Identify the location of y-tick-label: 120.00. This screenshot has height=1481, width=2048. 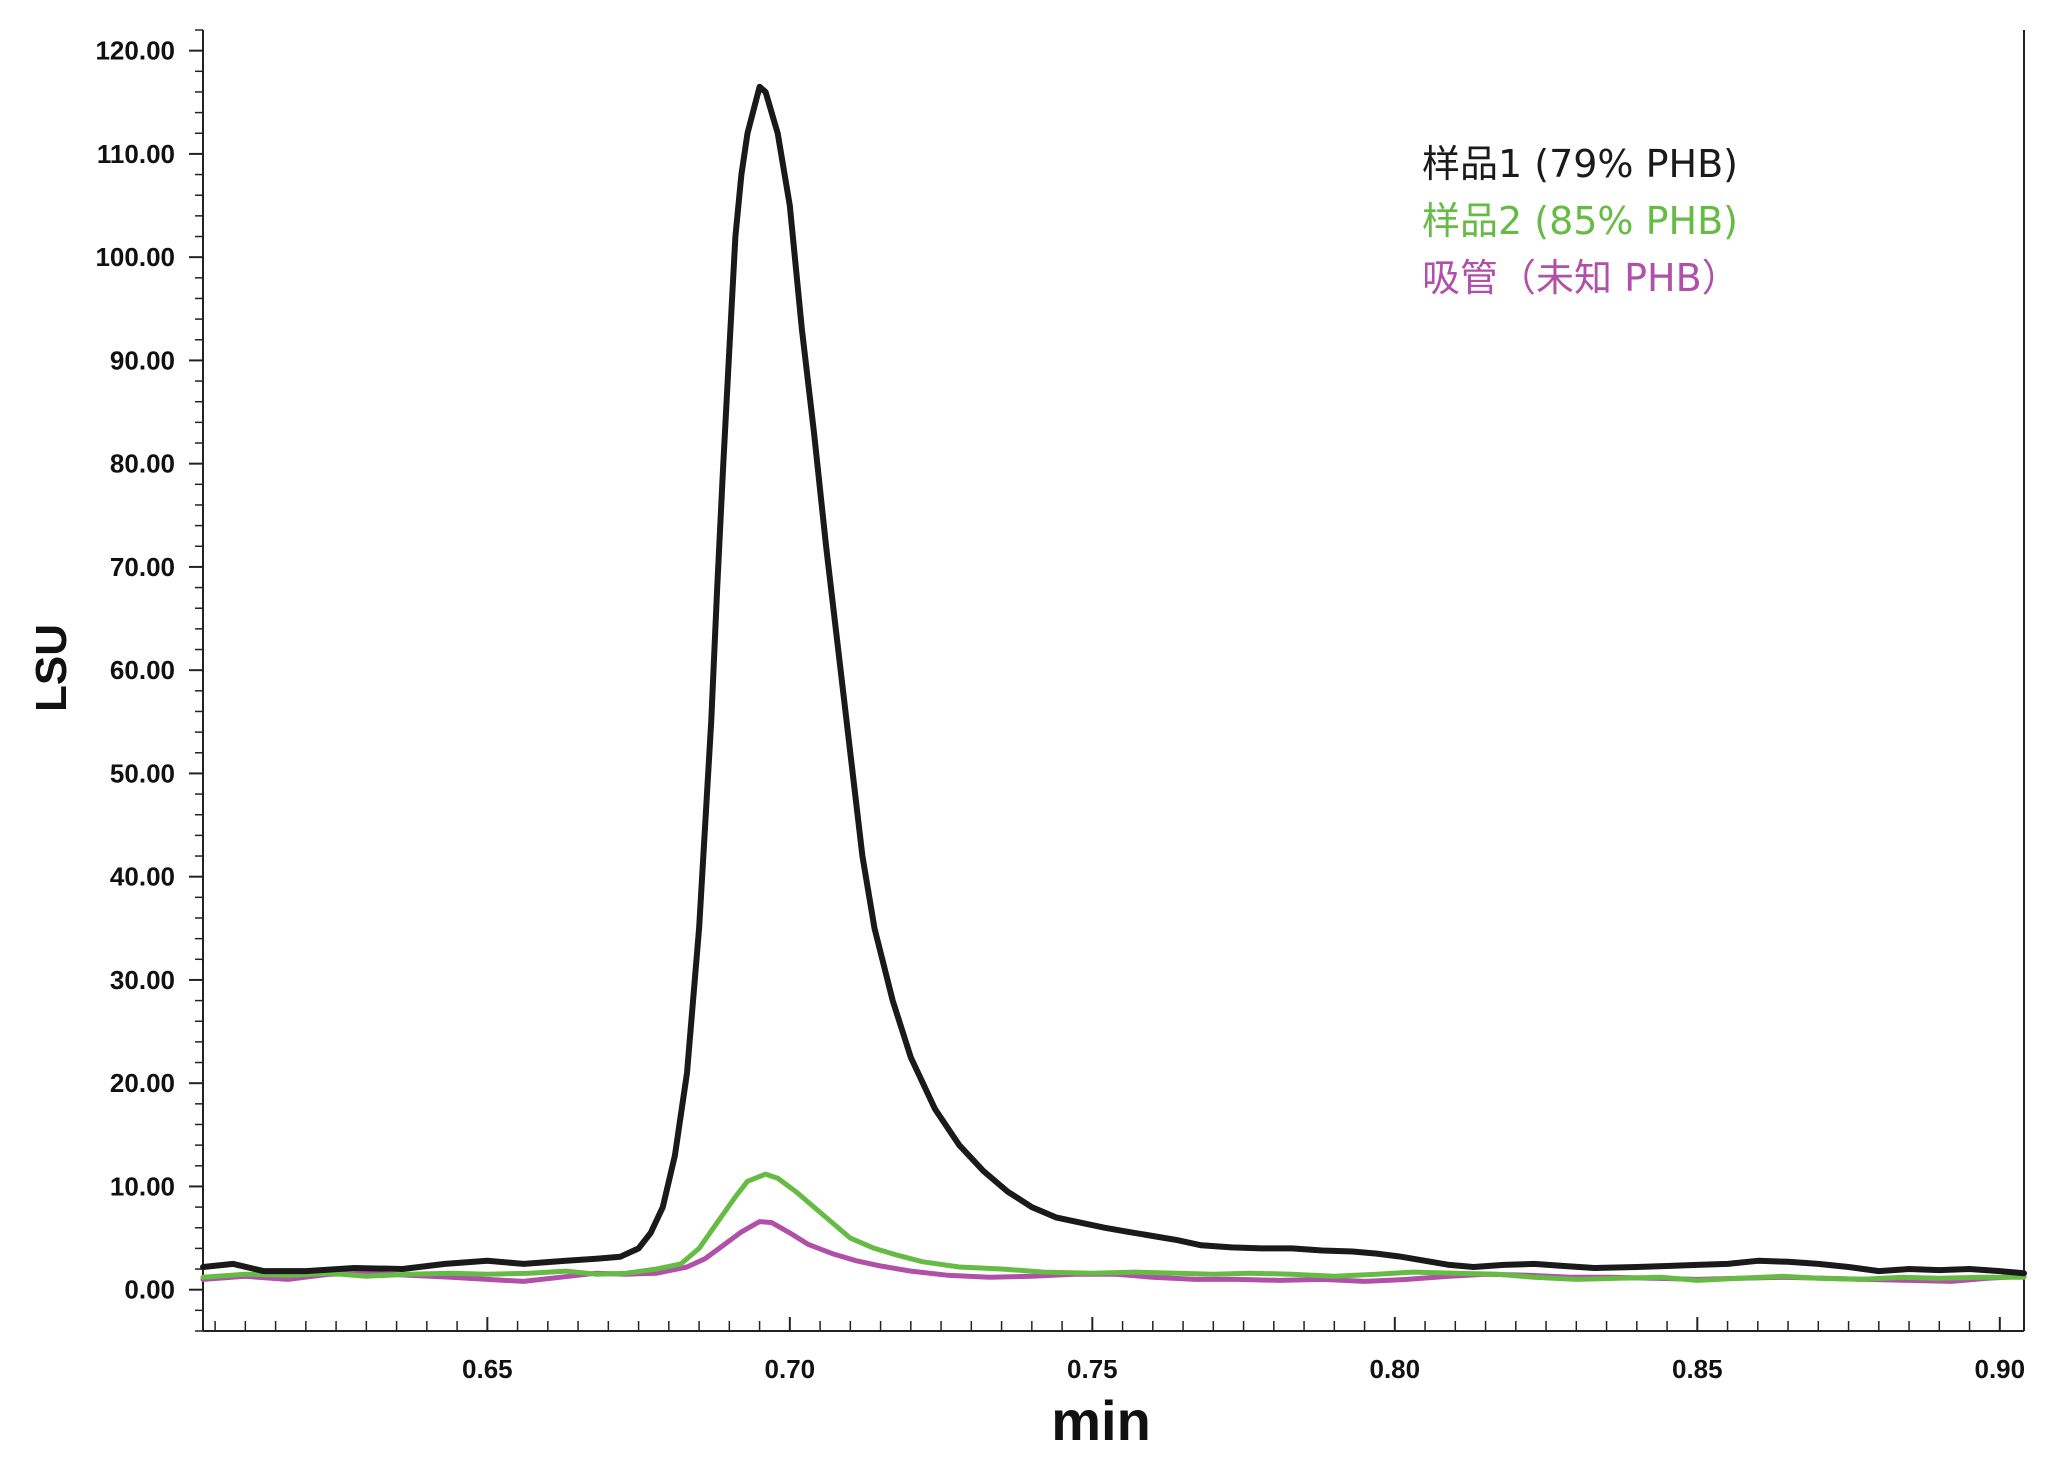
(135, 51).